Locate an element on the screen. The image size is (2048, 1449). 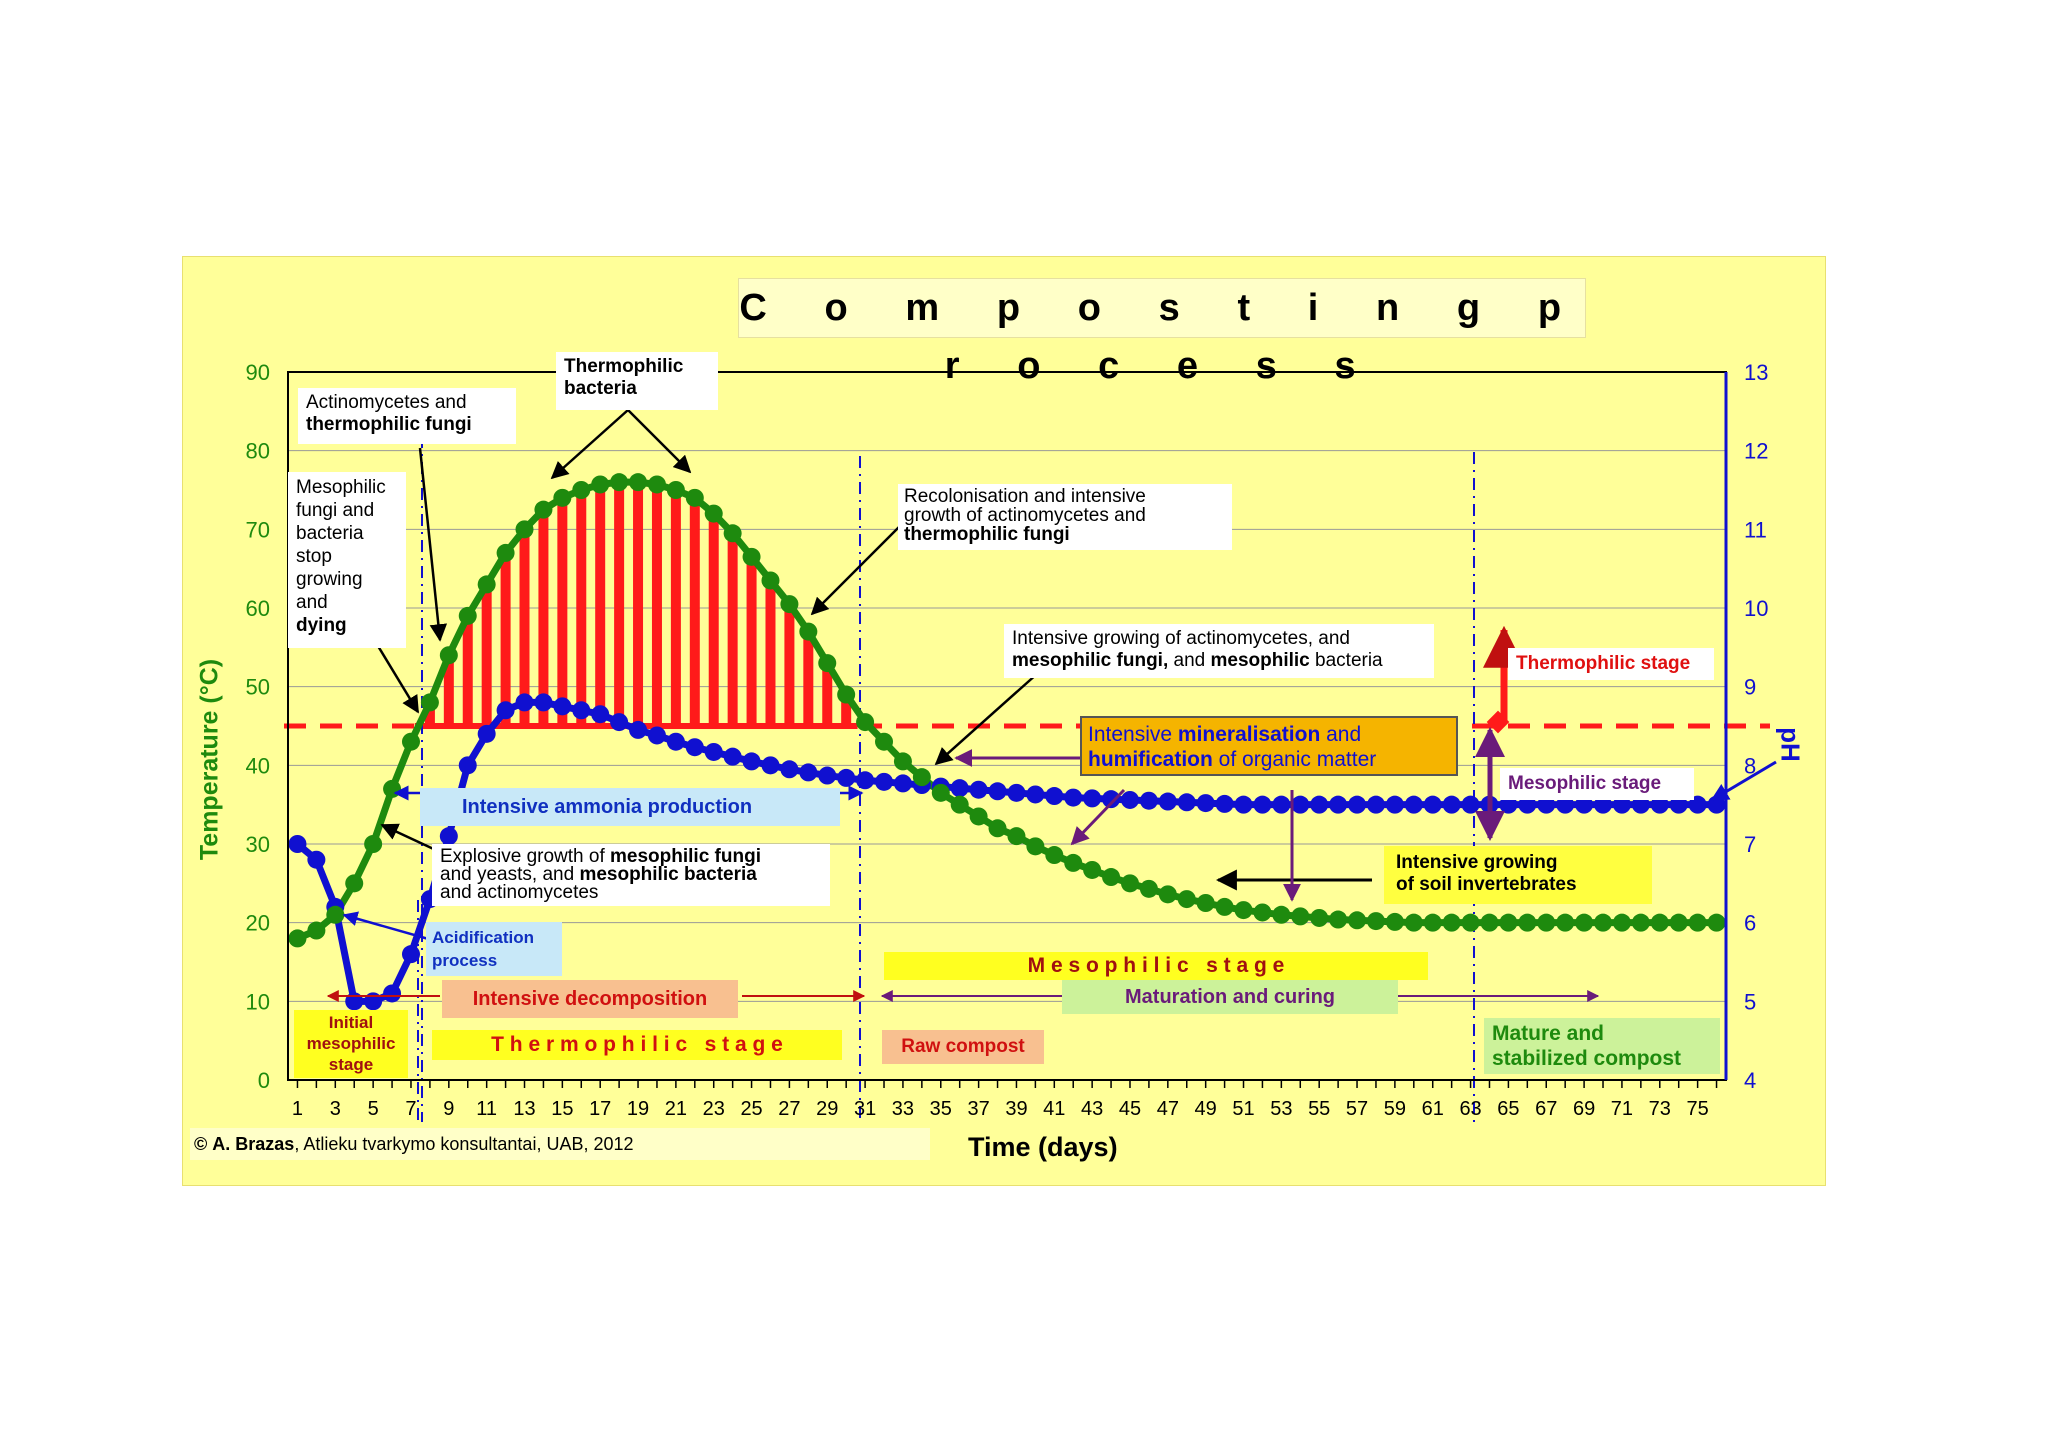
x-tick-33: 33 is located at coordinates (903, 1109).